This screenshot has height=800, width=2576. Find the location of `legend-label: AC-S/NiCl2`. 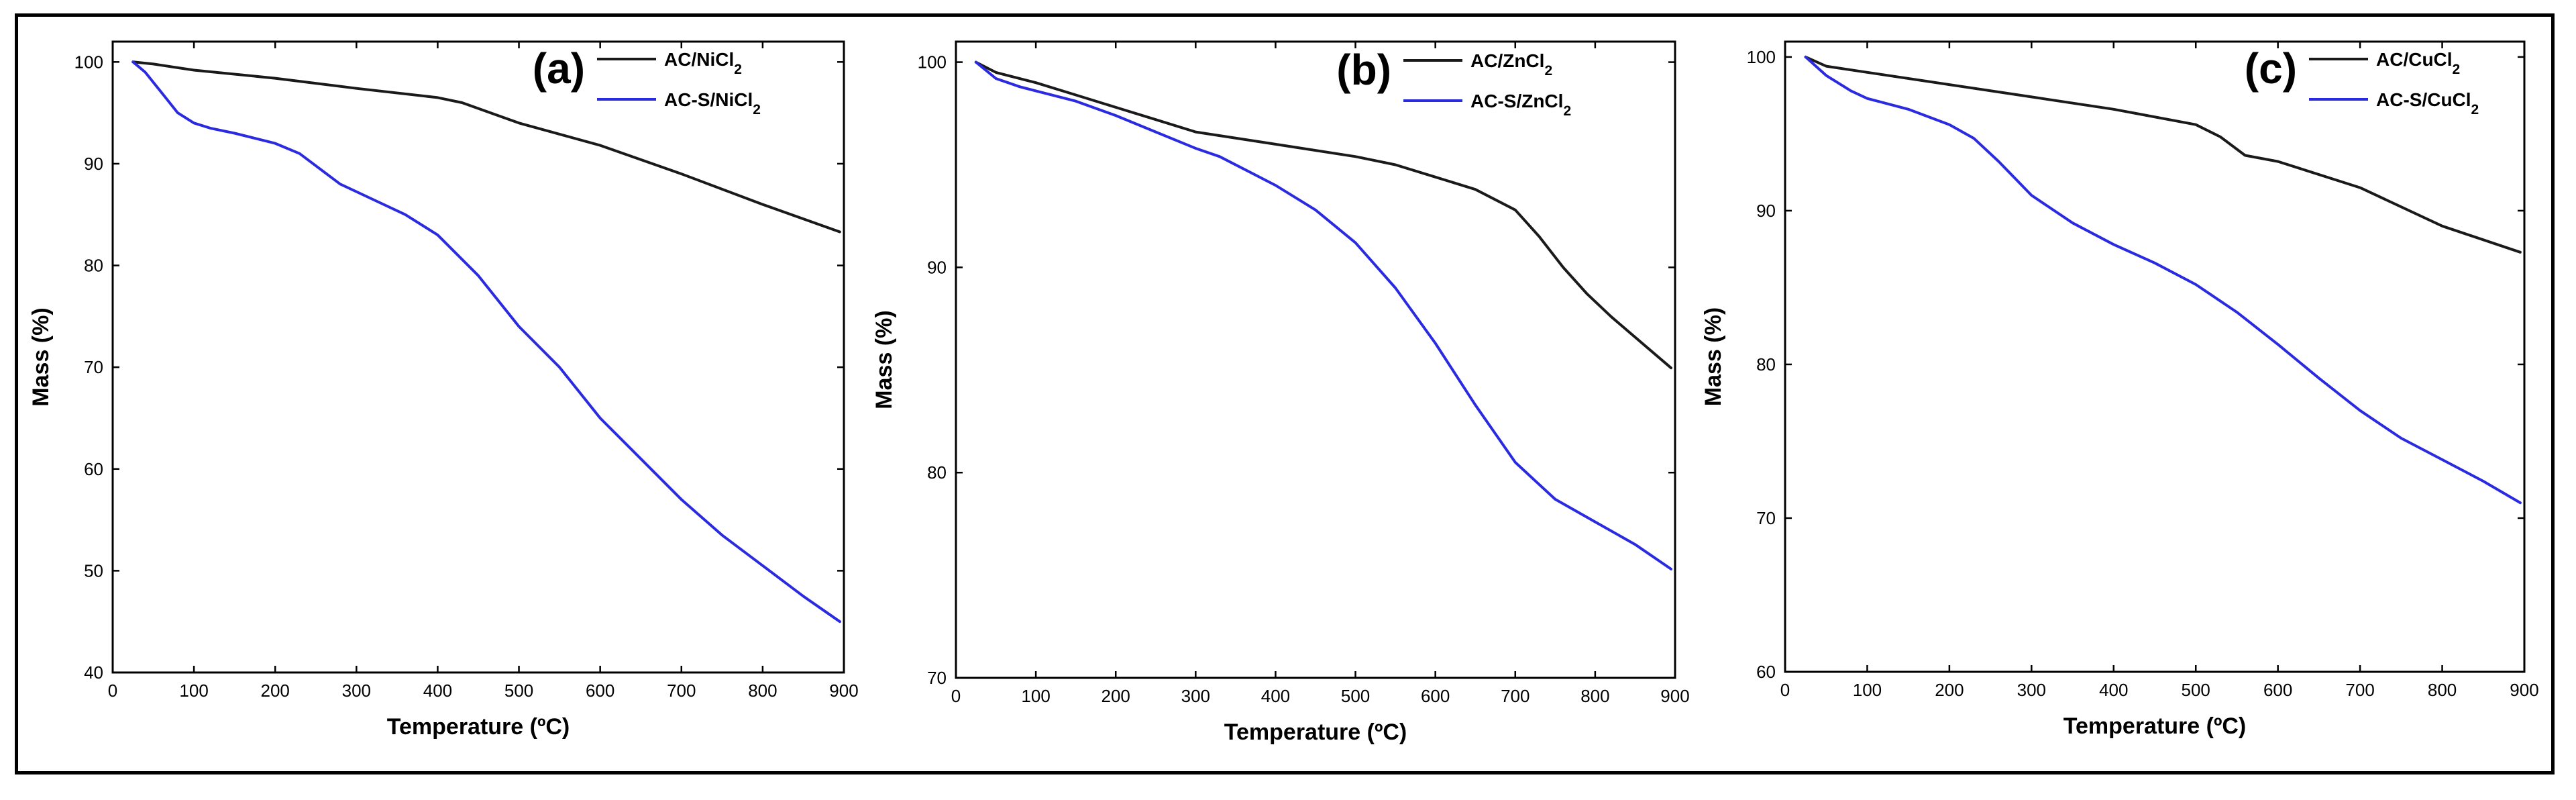

legend-label: AC-S/NiCl2 is located at coordinates (712, 103).